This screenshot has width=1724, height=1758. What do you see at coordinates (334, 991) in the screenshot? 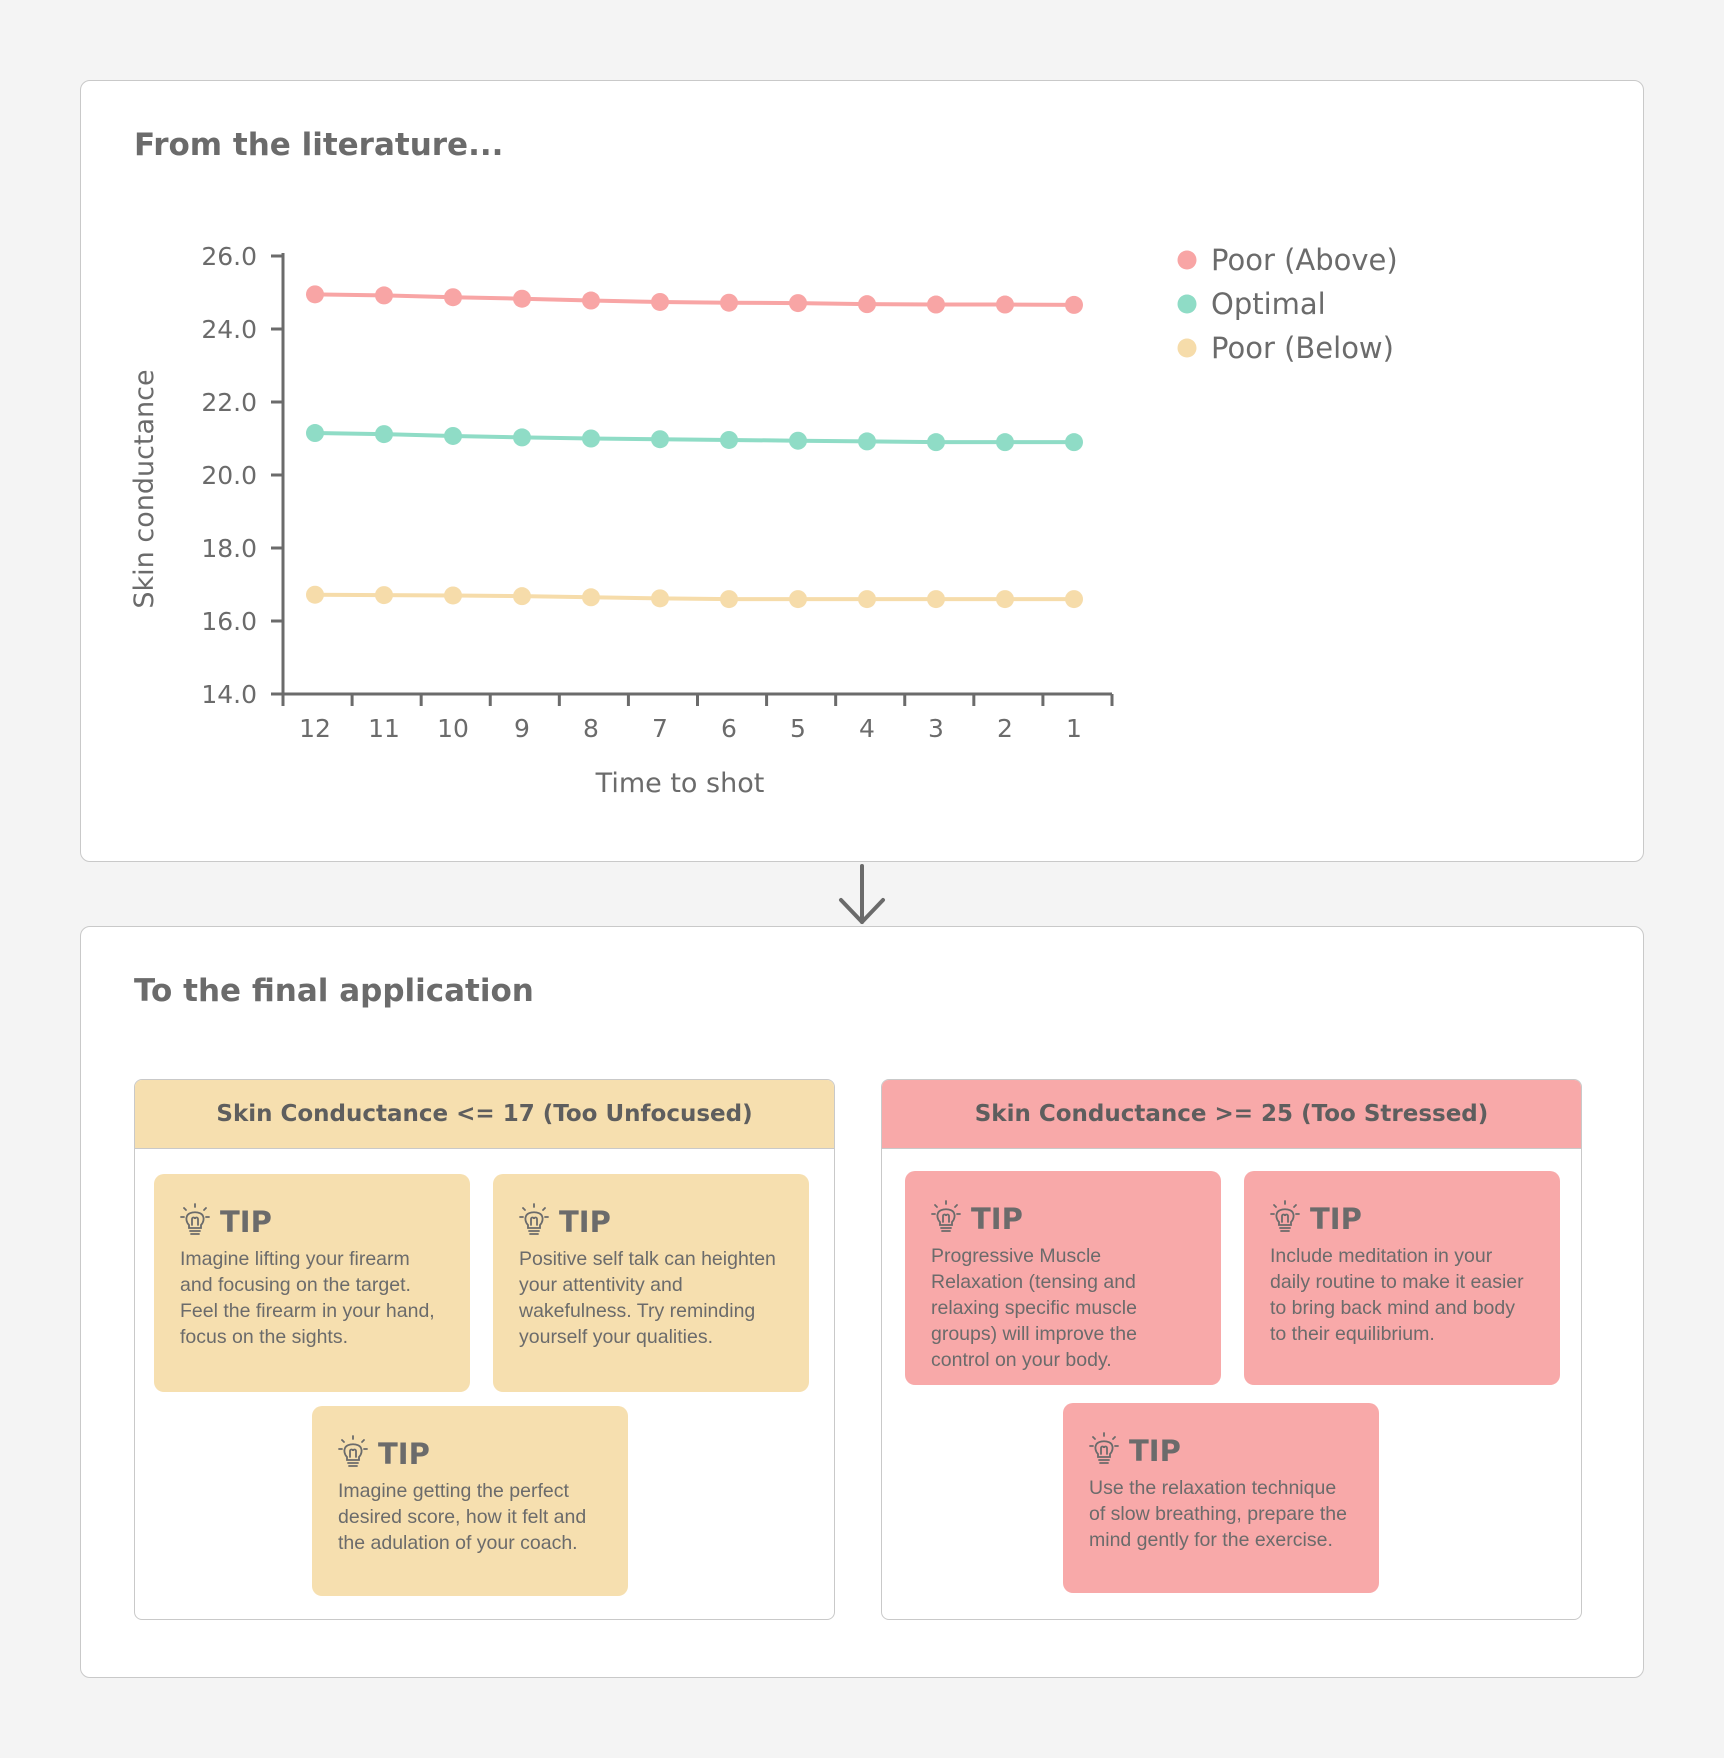
I see `application-title: To the final application` at bounding box center [334, 991].